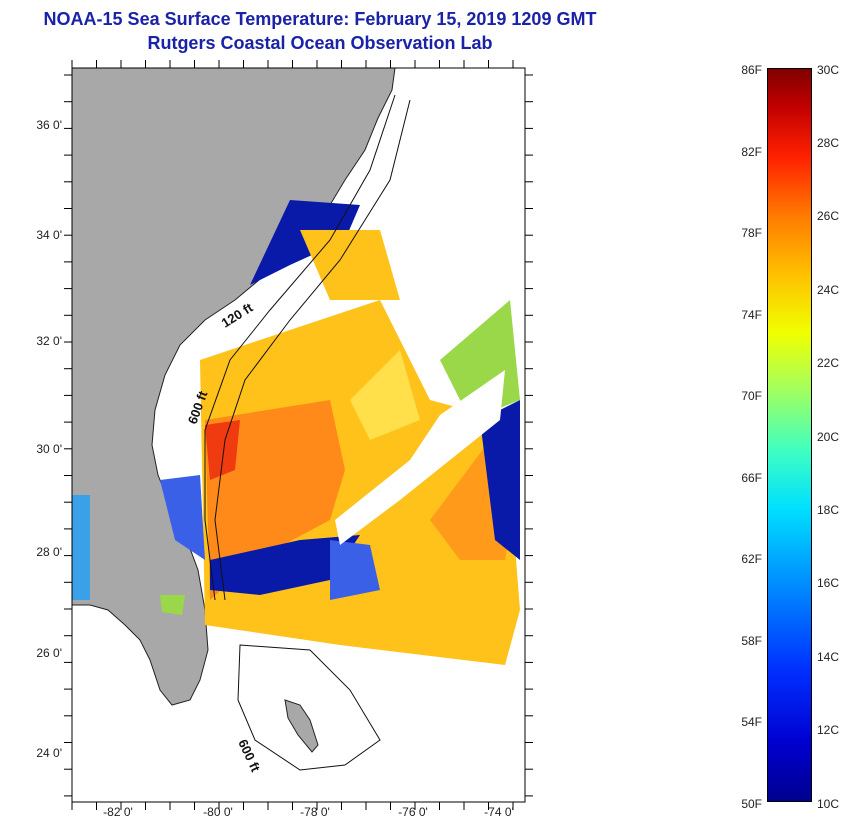 The image size is (849, 832). I want to click on colorbar-c-label: 16C, so click(828, 583).